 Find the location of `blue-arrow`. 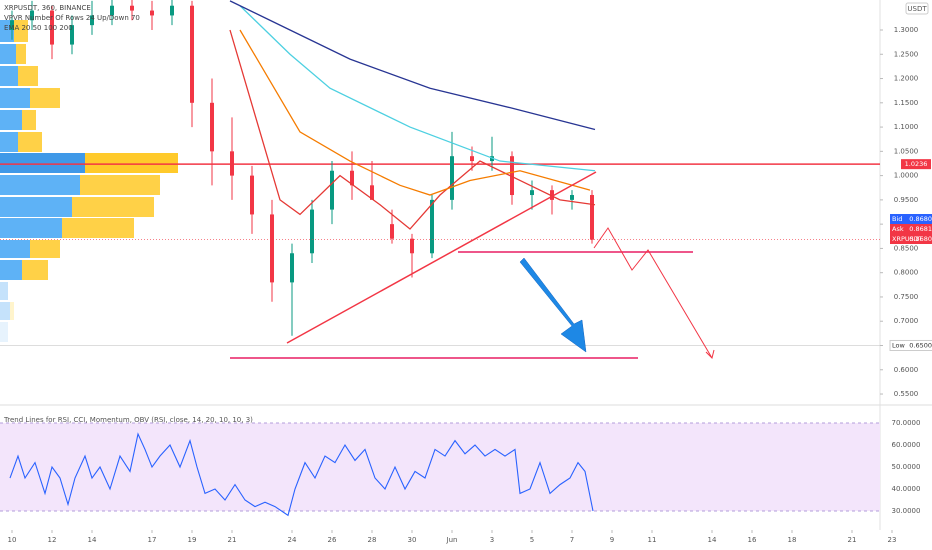

blue-arrow is located at coordinates (553, 305).